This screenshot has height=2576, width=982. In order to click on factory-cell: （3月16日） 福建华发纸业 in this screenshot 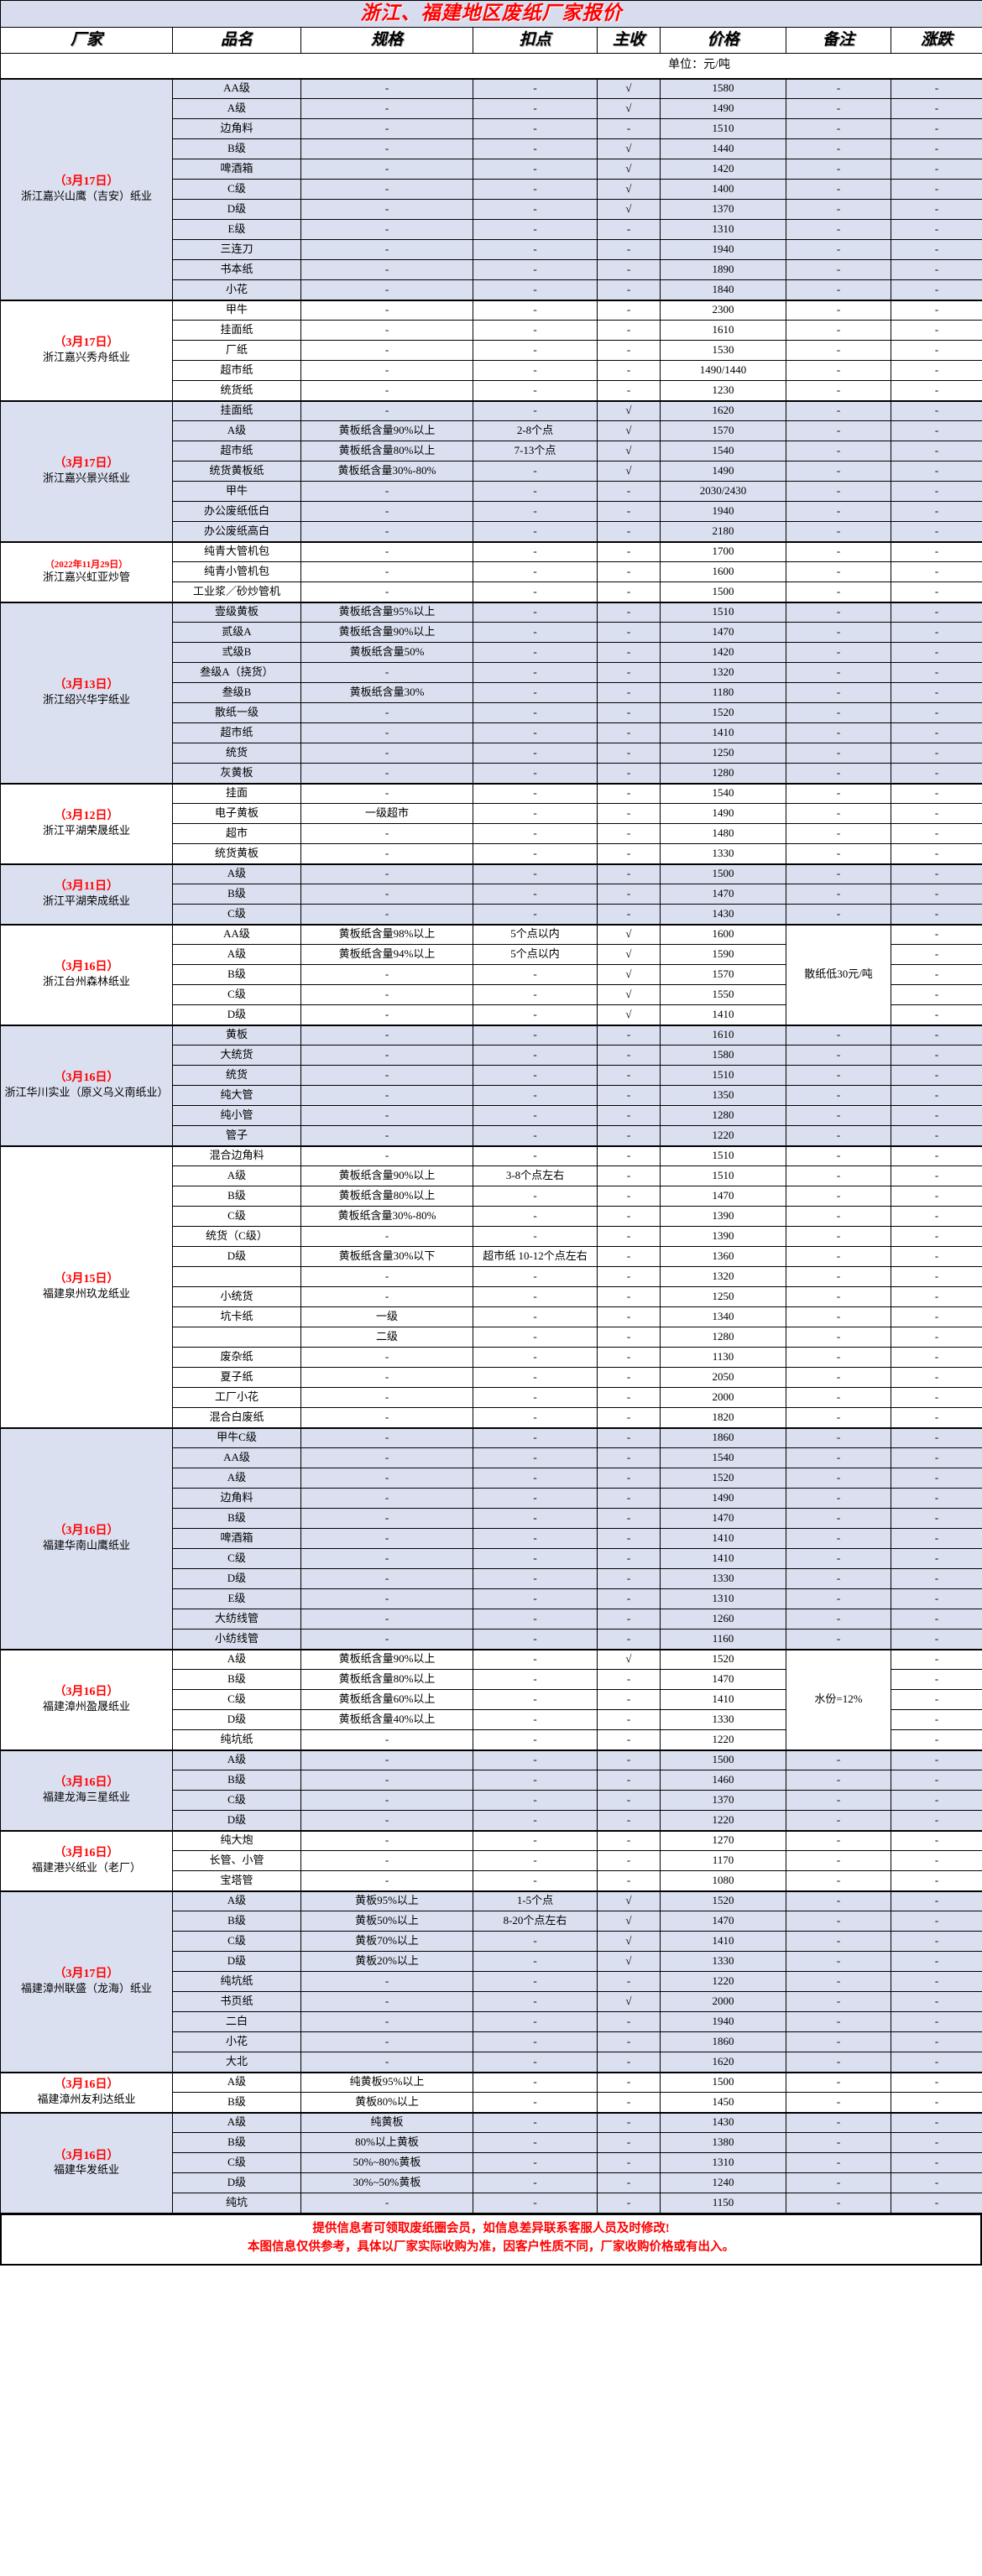, I will do `click(86, 2162)`.